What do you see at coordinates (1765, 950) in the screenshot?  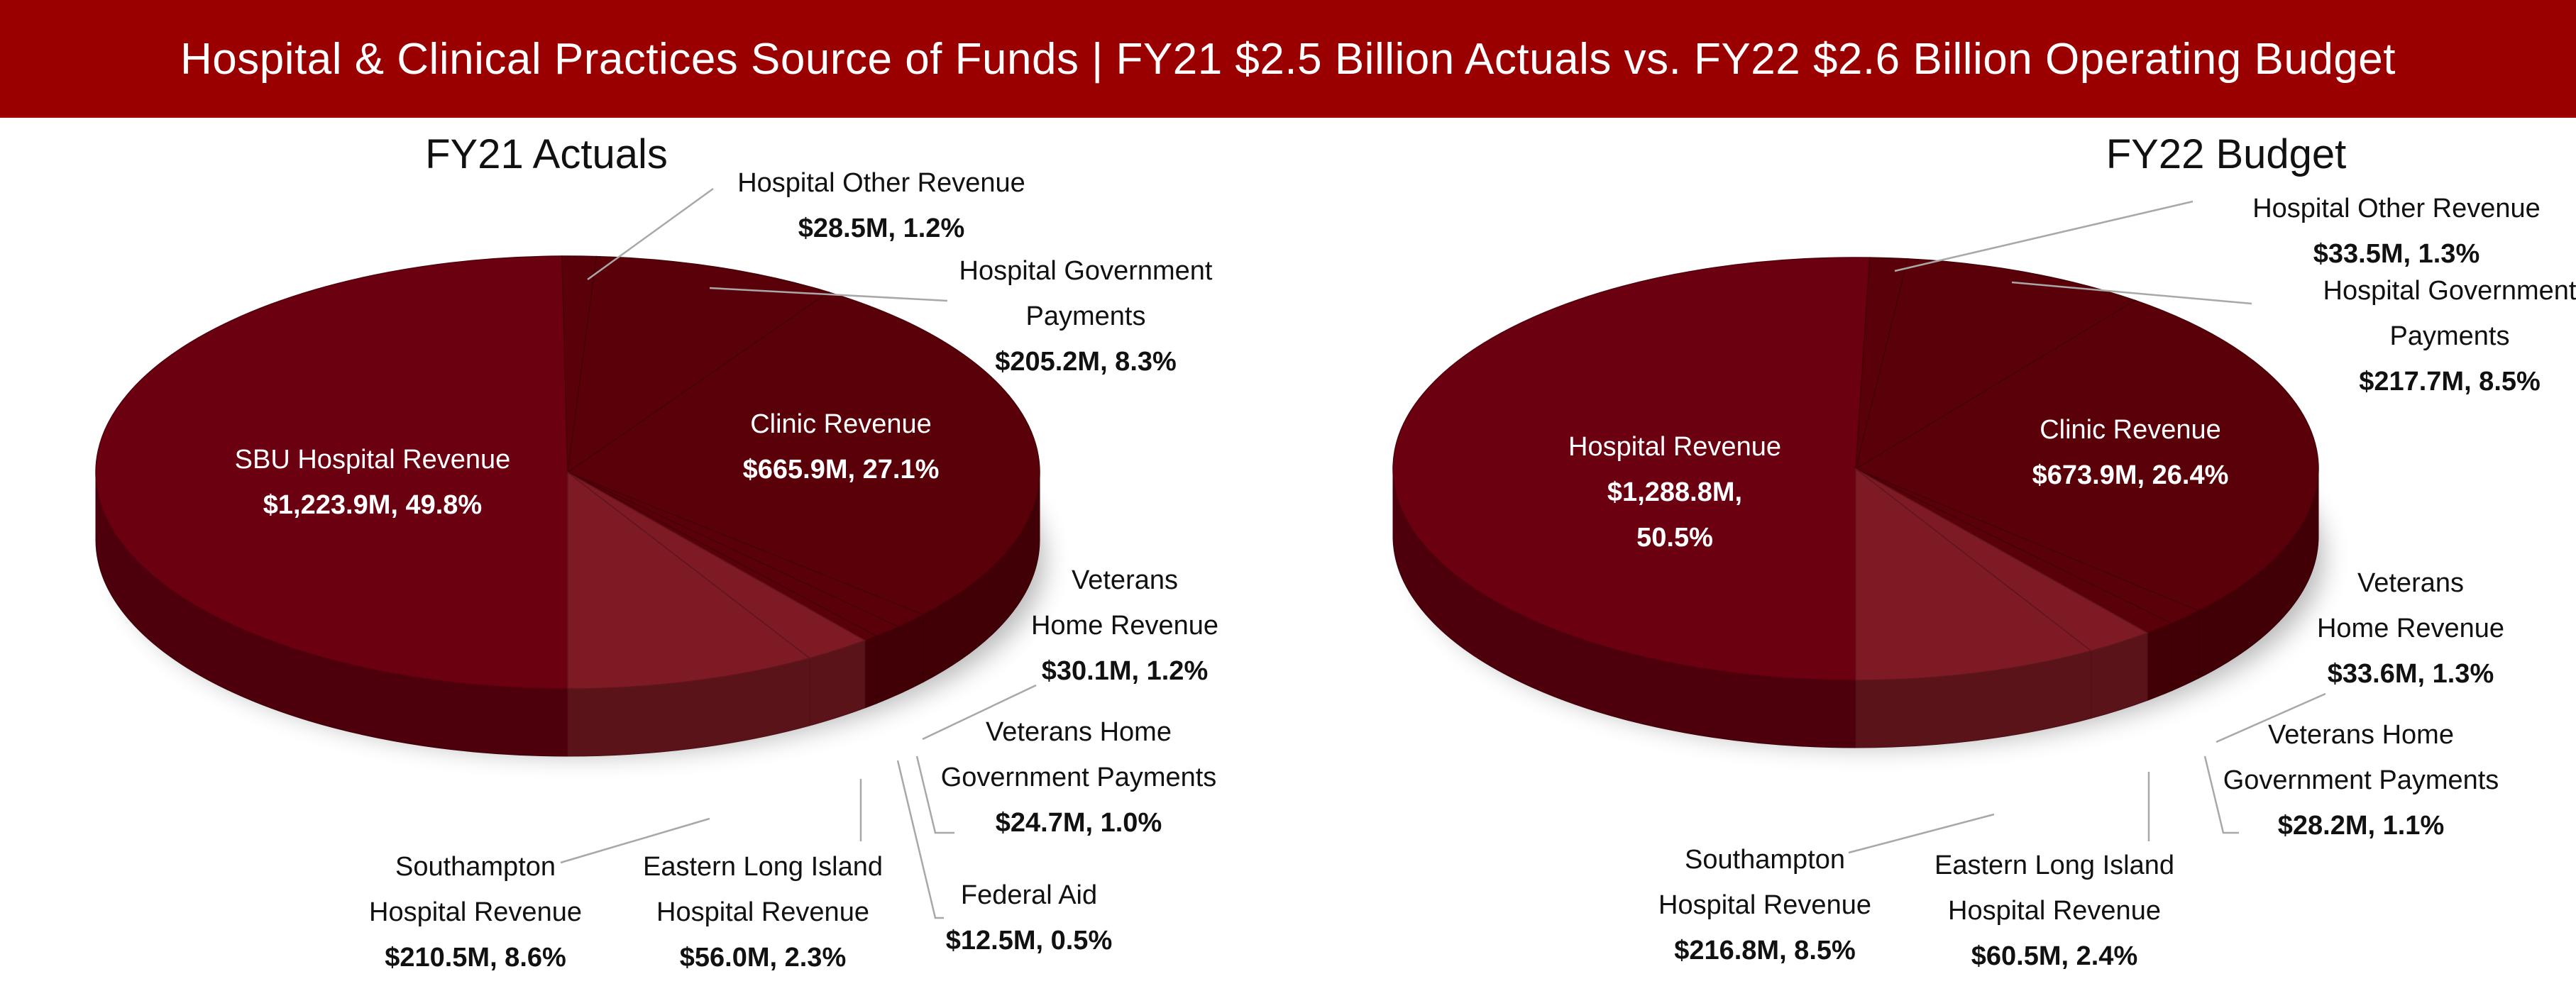 I see `slice-value-label: $216.8M, 8.5%` at bounding box center [1765, 950].